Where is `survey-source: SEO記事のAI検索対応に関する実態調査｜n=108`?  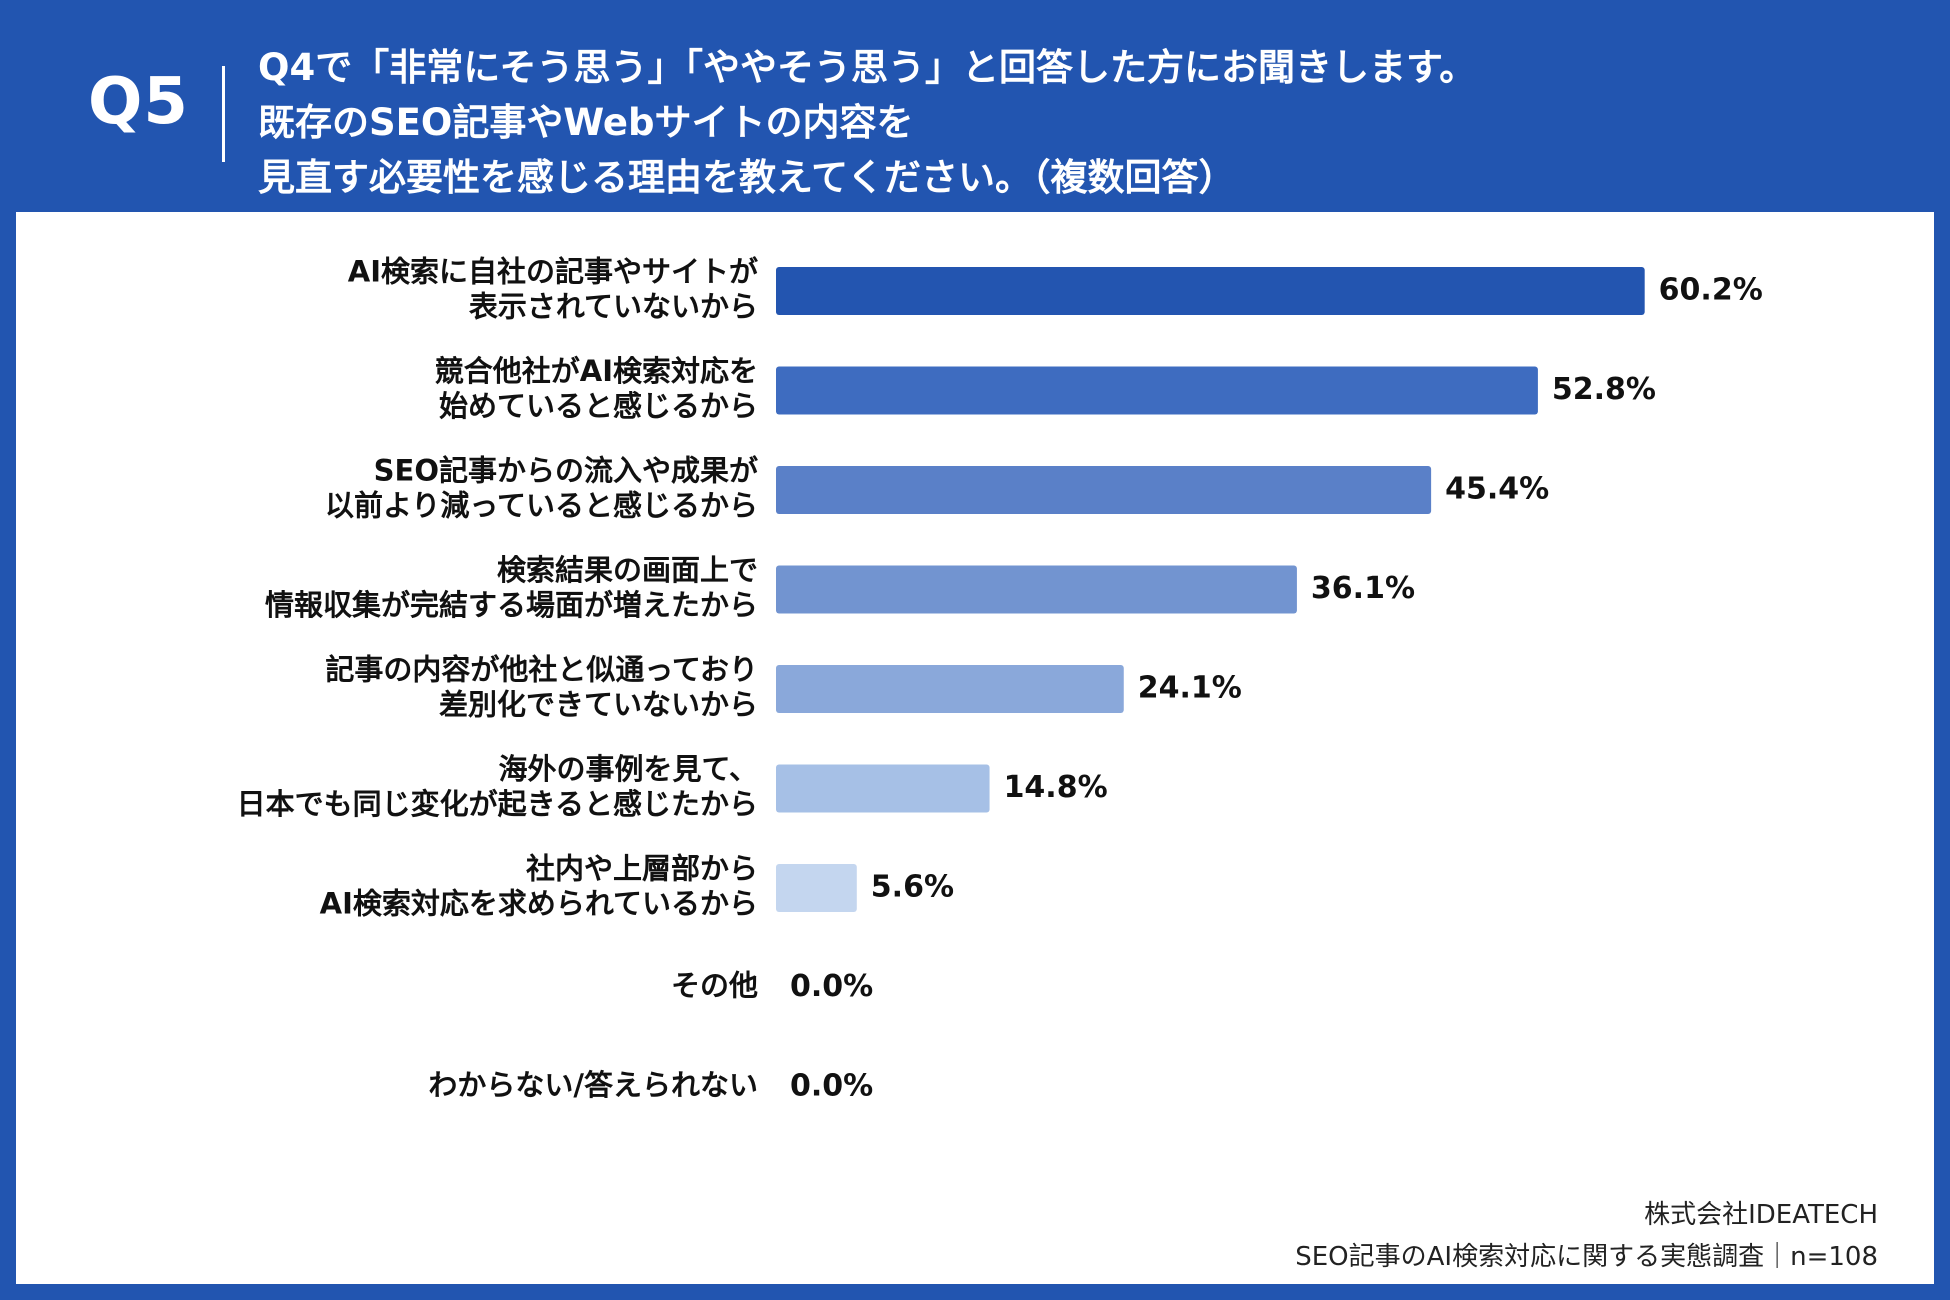 survey-source: SEO記事のAI検索対応に関する実態調査｜n=108 is located at coordinates (1586, 1257).